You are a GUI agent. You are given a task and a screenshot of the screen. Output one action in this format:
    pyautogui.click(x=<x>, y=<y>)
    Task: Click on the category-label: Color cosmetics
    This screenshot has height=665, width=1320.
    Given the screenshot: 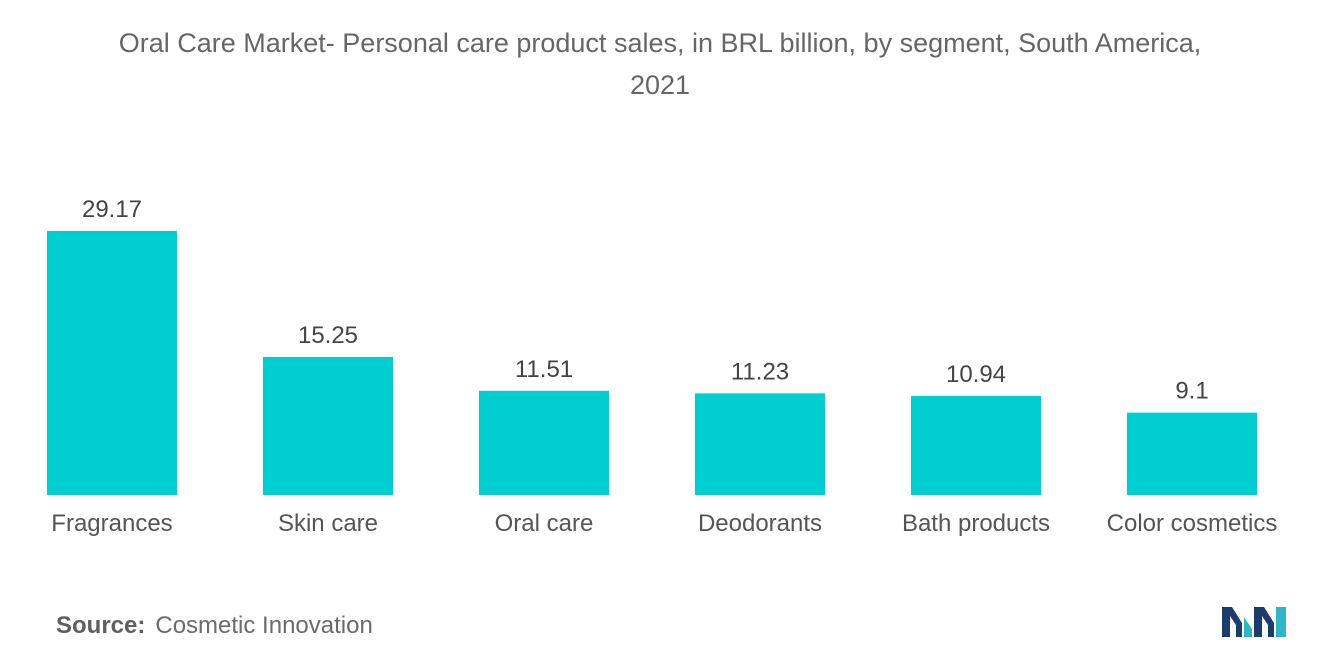 What is the action you would take?
    pyautogui.click(x=1192, y=523)
    